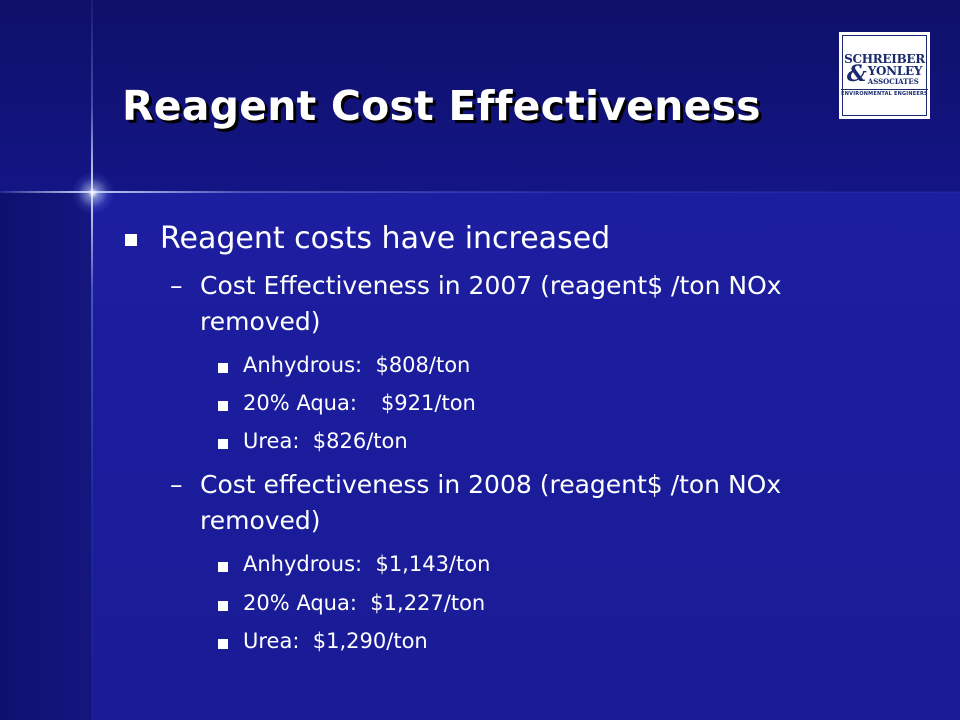 This screenshot has height=720, width=960. I want to click on item-value: $921/ton, so click(428, 403).